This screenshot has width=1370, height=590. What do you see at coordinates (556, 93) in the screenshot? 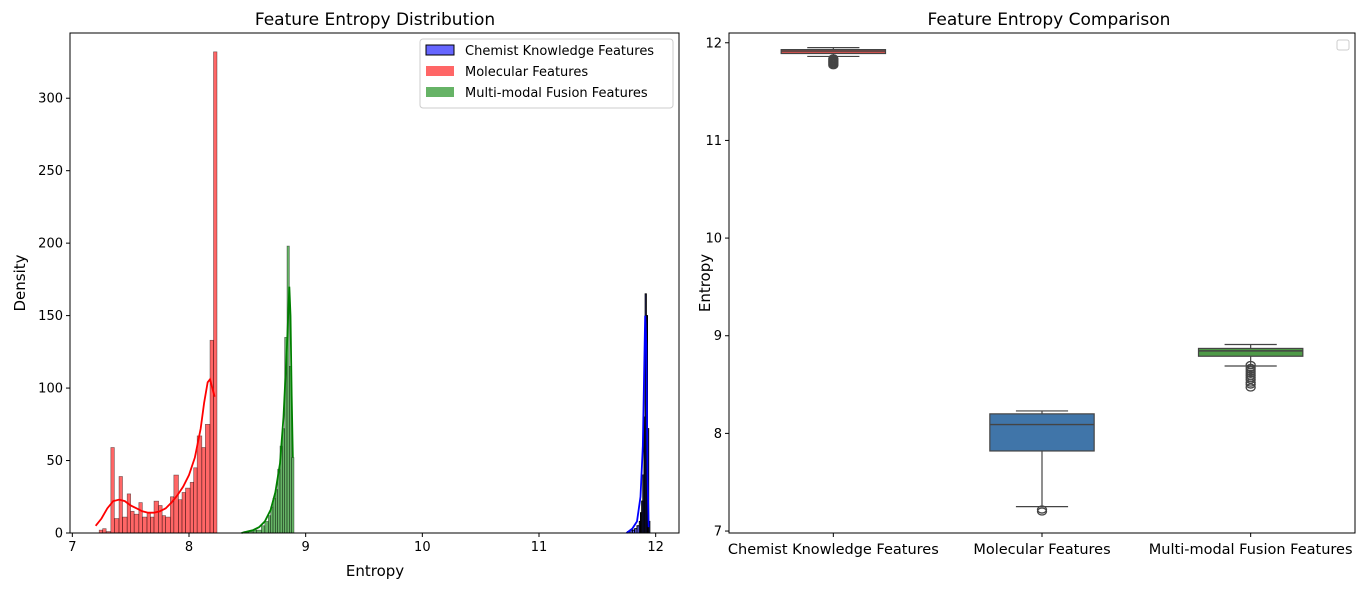
I see `legend-label: Multi-modal Fusion Features` at bounding box center [556, 93].